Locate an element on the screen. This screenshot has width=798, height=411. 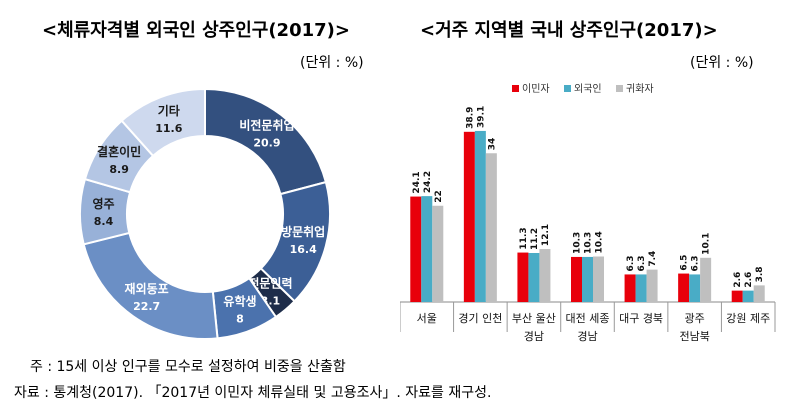
bar-value-label: 10.4 is located at coordinates (600, 242).